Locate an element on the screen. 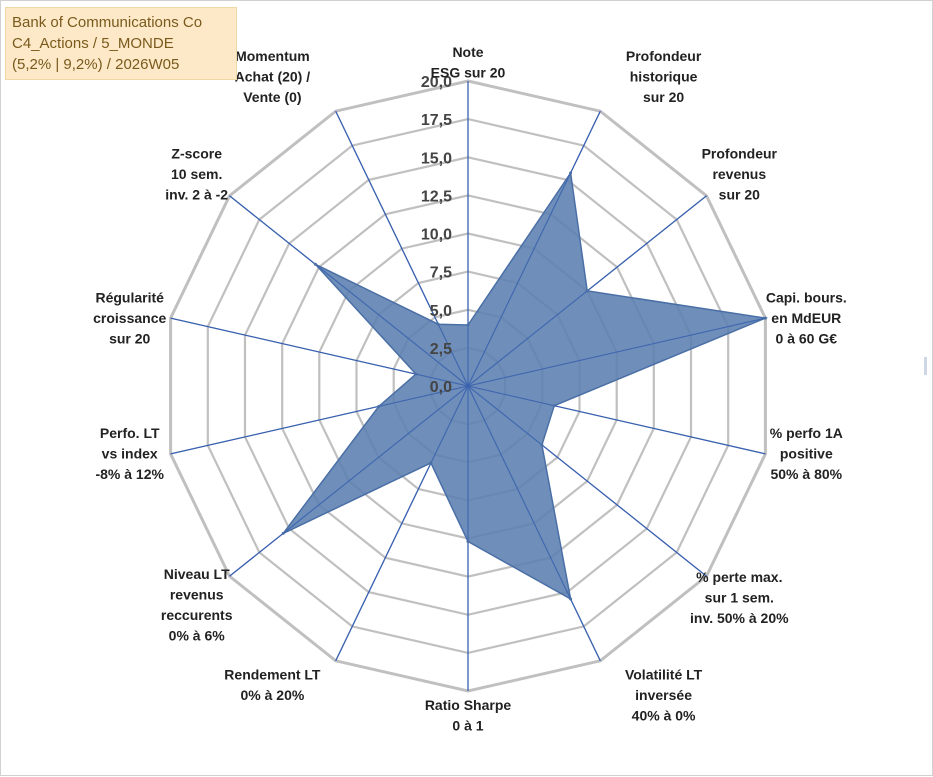 The height and width of the screenshot is (777, 933). axis-label-line: 0% à 20% is located at coordinates (272, 695).